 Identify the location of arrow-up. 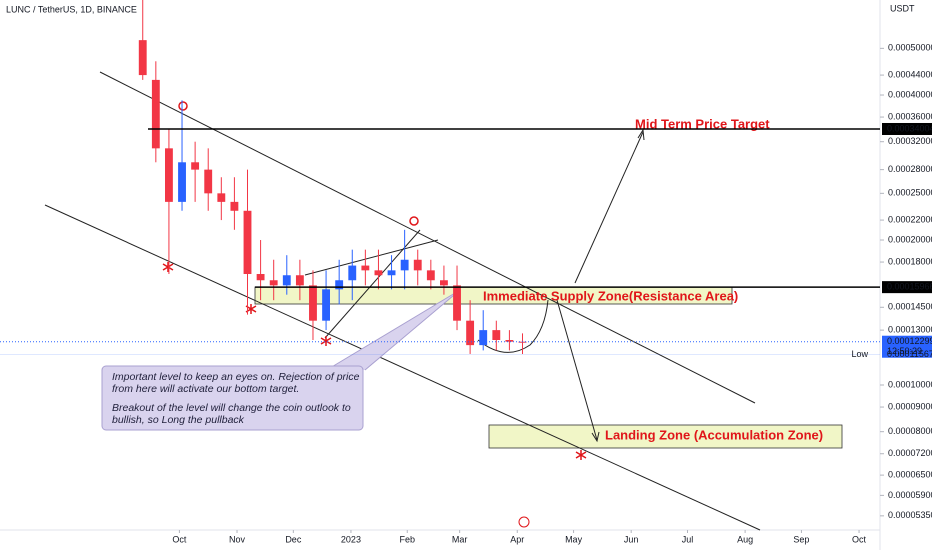
(609, 207).